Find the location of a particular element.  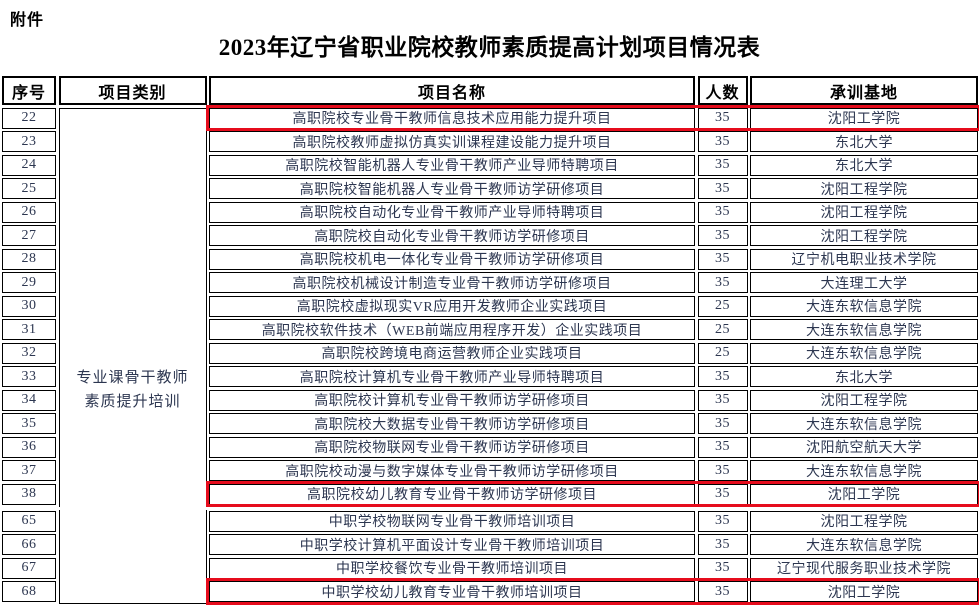

project-name-cell: 高职院校虚拟现实VR应用开发教师企业实践项目 is located at coordinates (452, 306).